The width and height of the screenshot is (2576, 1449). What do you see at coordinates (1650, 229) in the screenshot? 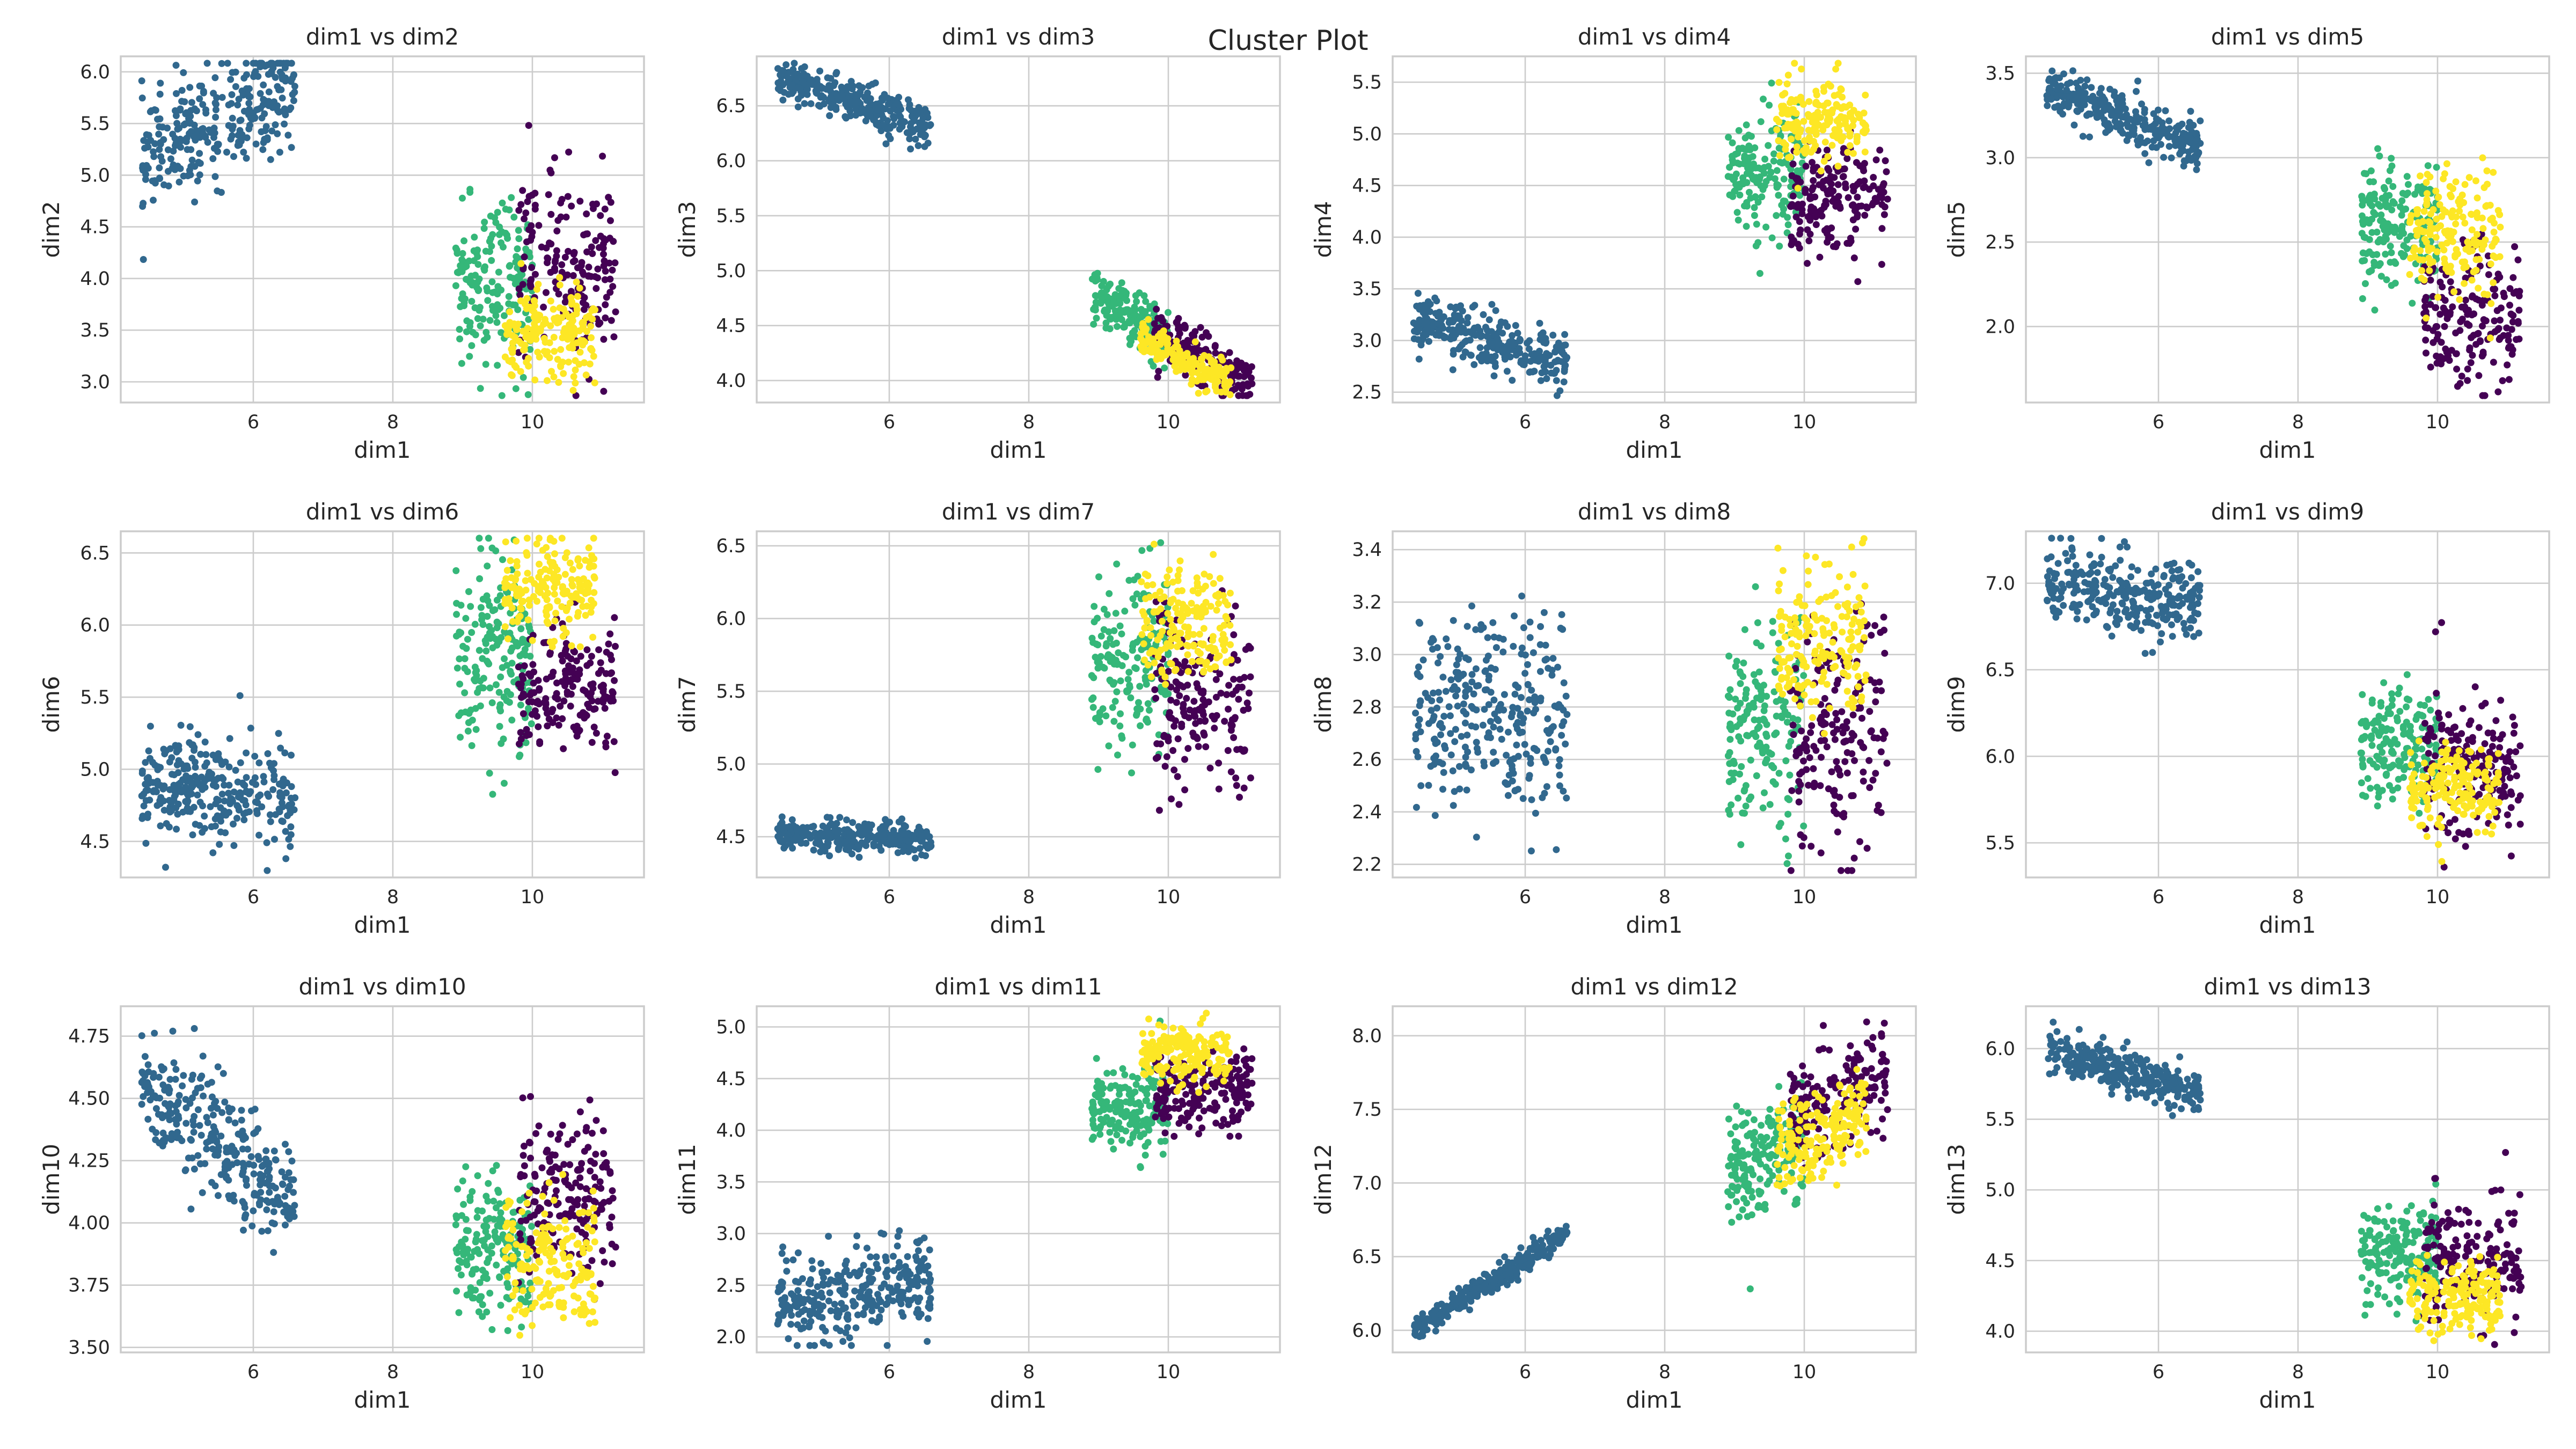
I see `scatter-points` at bounding box center [1650, 229].